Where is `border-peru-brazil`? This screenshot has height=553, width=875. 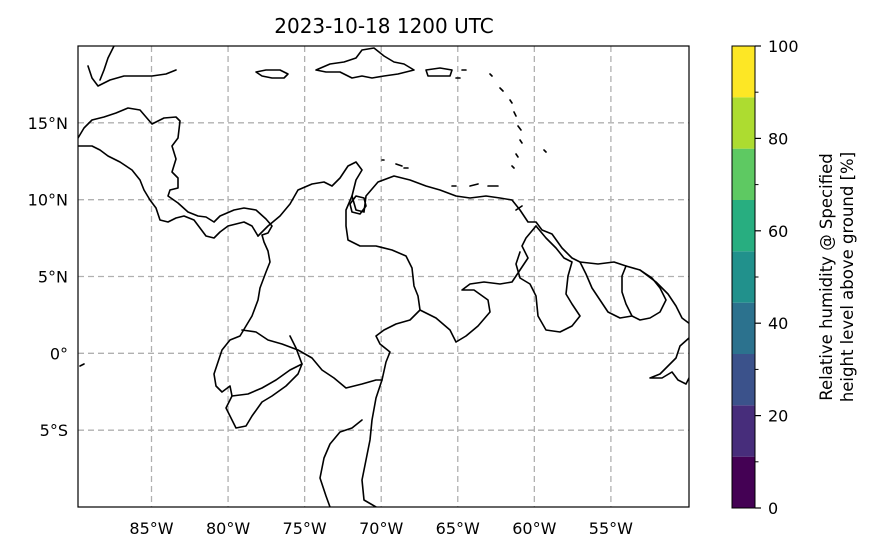
border-peru-brazil is located at coordinates (341, 463).